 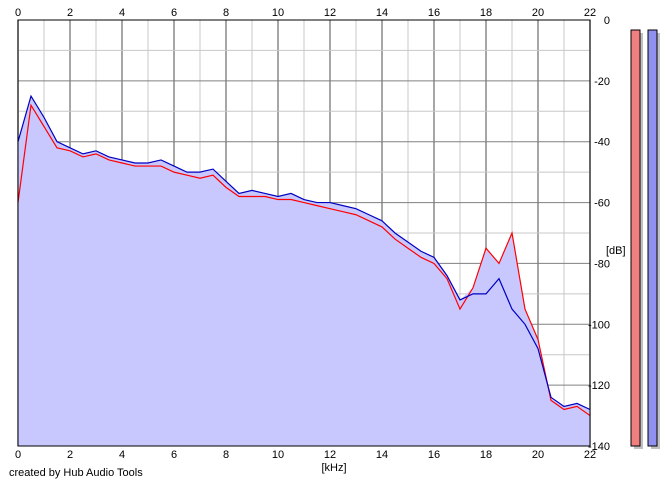 I want to click on x-tick-label-bottom: 14, so click(x=382, y=455).